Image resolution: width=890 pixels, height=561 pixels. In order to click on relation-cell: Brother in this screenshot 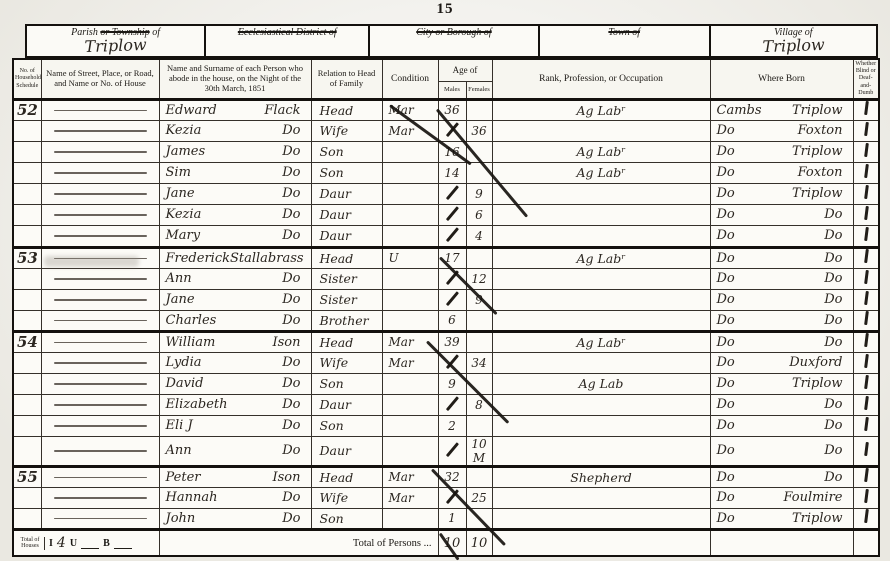, I will do `click(346, 320)`.